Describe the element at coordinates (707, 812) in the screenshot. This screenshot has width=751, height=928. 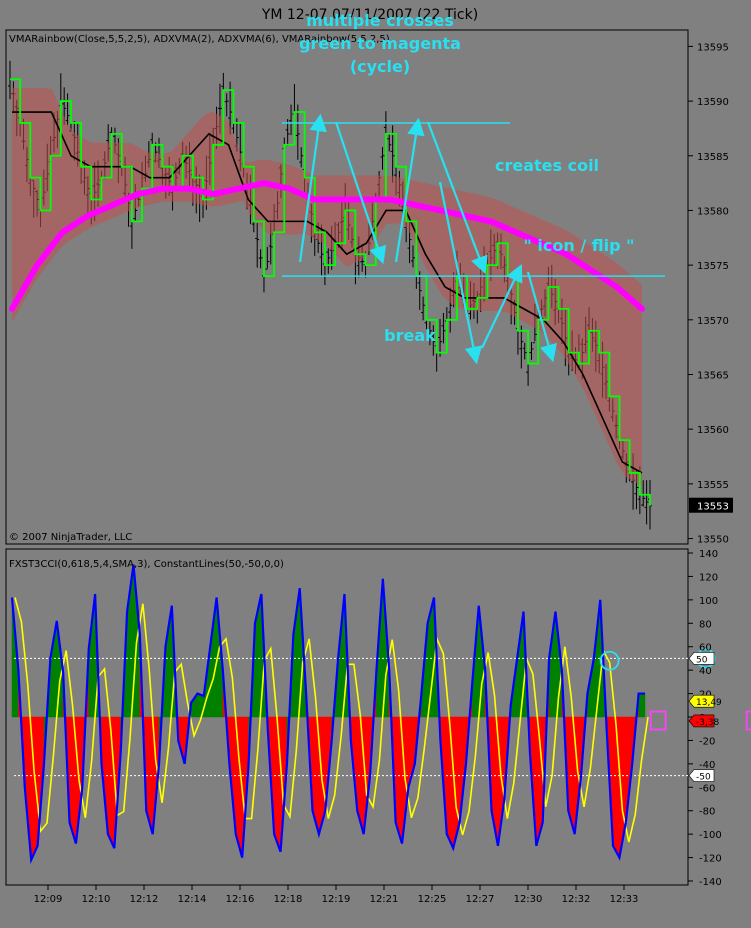
I see `osc-axis-label: -80` at that location.